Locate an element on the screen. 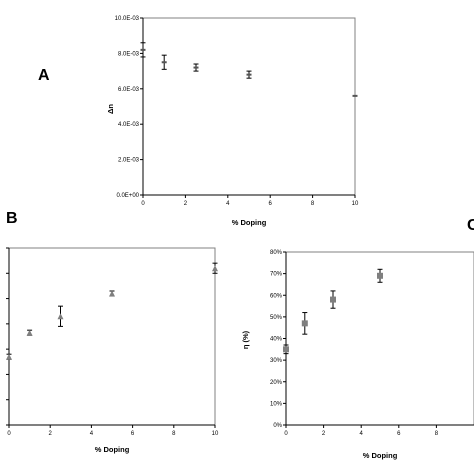  y-tick-label-a: 6.0E-03 is located at coordinates (129, 90).